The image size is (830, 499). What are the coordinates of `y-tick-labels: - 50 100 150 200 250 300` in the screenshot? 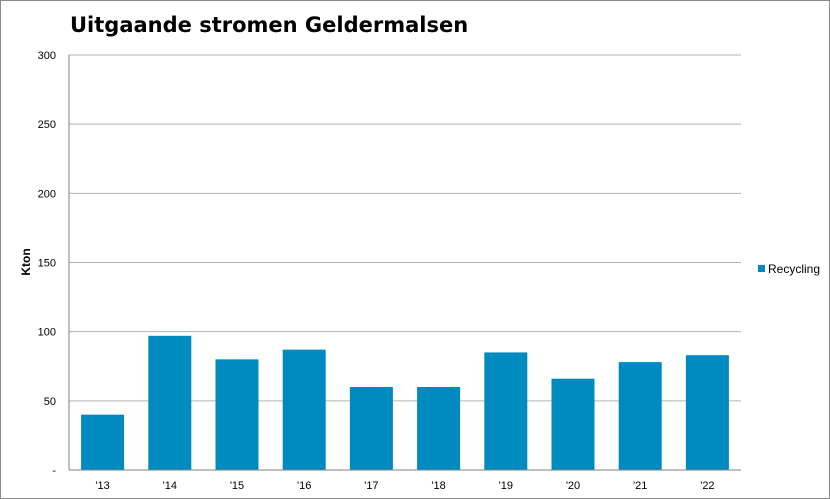 It's located at (47, 263).